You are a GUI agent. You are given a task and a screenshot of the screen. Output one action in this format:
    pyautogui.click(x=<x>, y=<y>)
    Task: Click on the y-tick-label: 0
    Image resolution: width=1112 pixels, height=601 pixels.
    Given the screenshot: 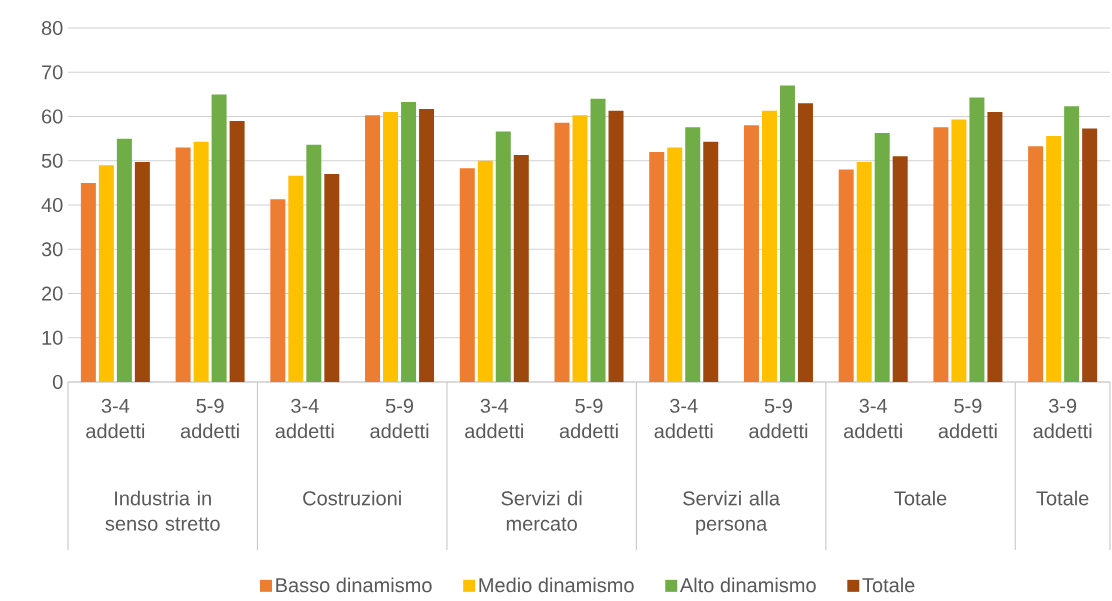 What is the action you would take?
    pyautogui.click(x=57, y=382)
    